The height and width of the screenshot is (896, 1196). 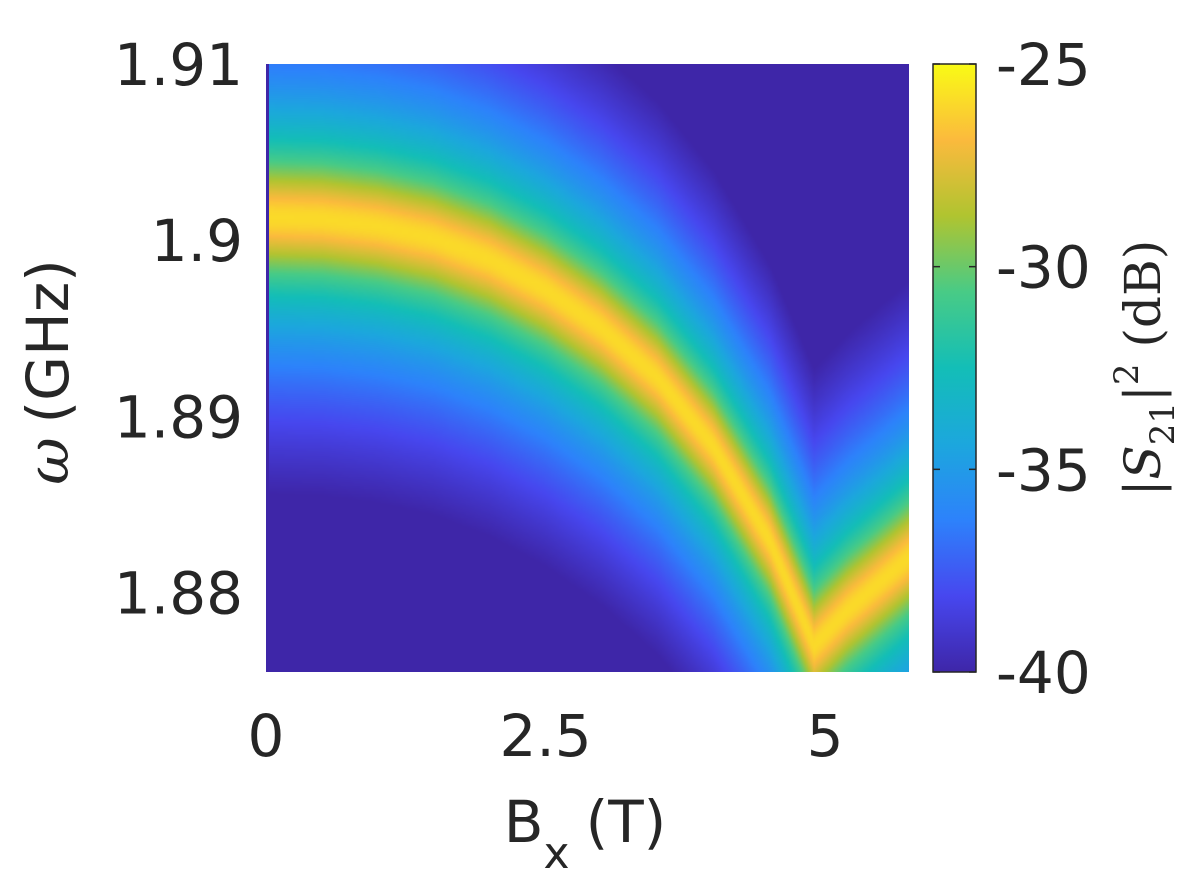 What do you see at coordinates (267, 368) in the screenshot?
I see `left-edge-strip` at bounding box center [267, 368].